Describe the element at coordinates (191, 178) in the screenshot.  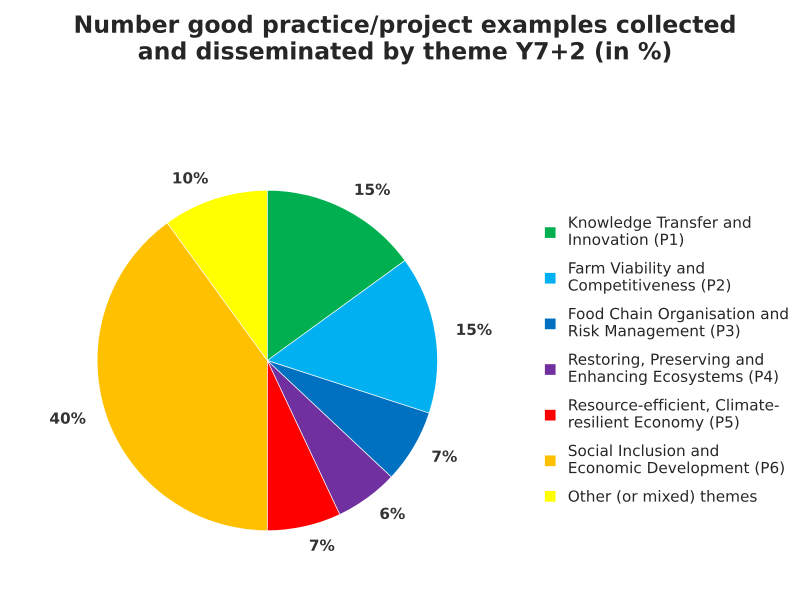
I see `data-label: 10%` at that location.